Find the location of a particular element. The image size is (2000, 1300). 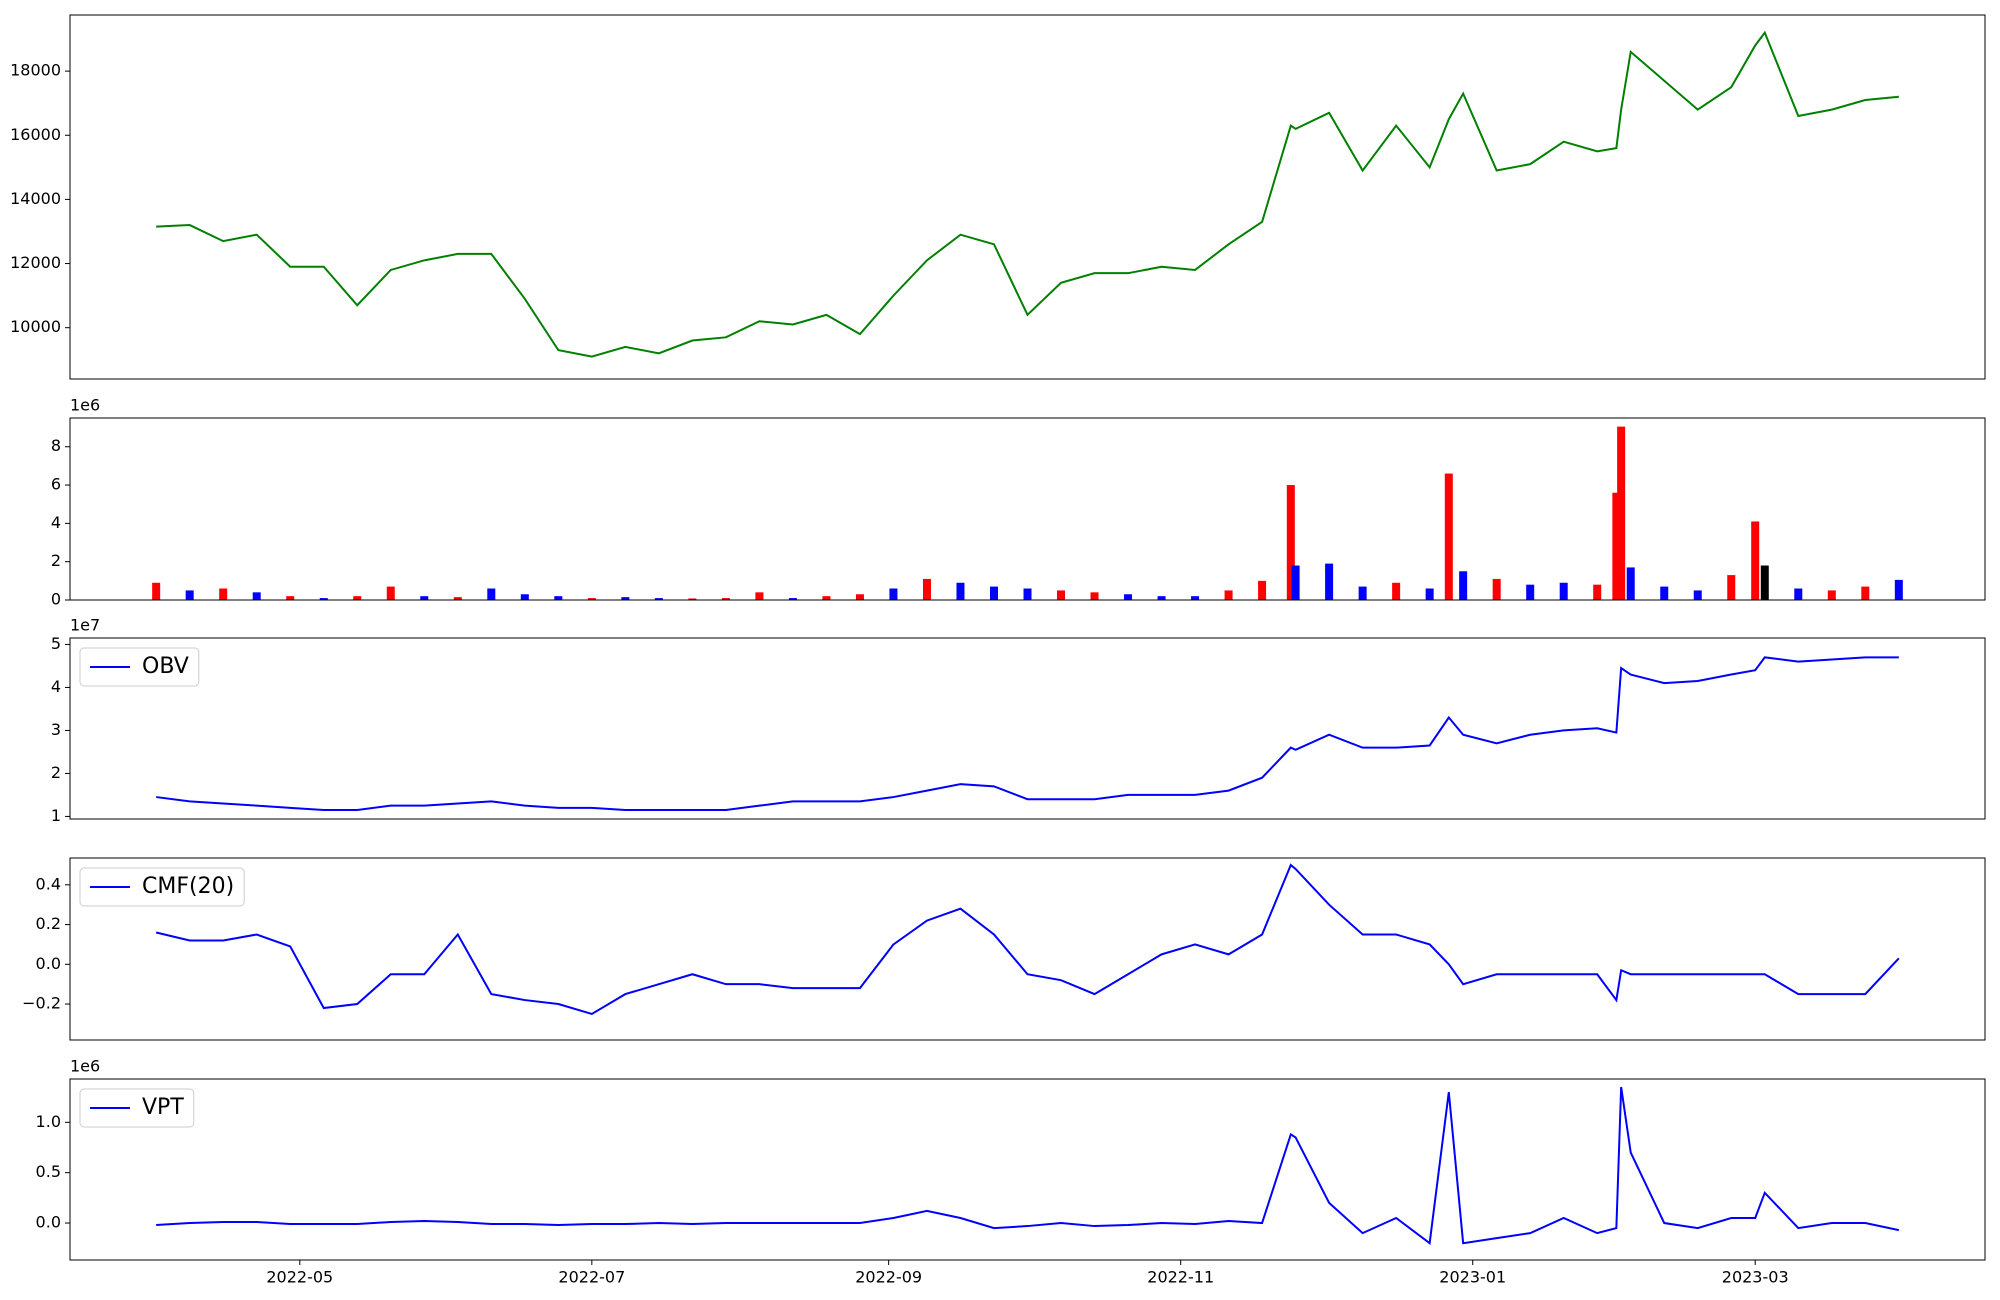

y-tick-label: 0 is located at coordinates (56, 599).